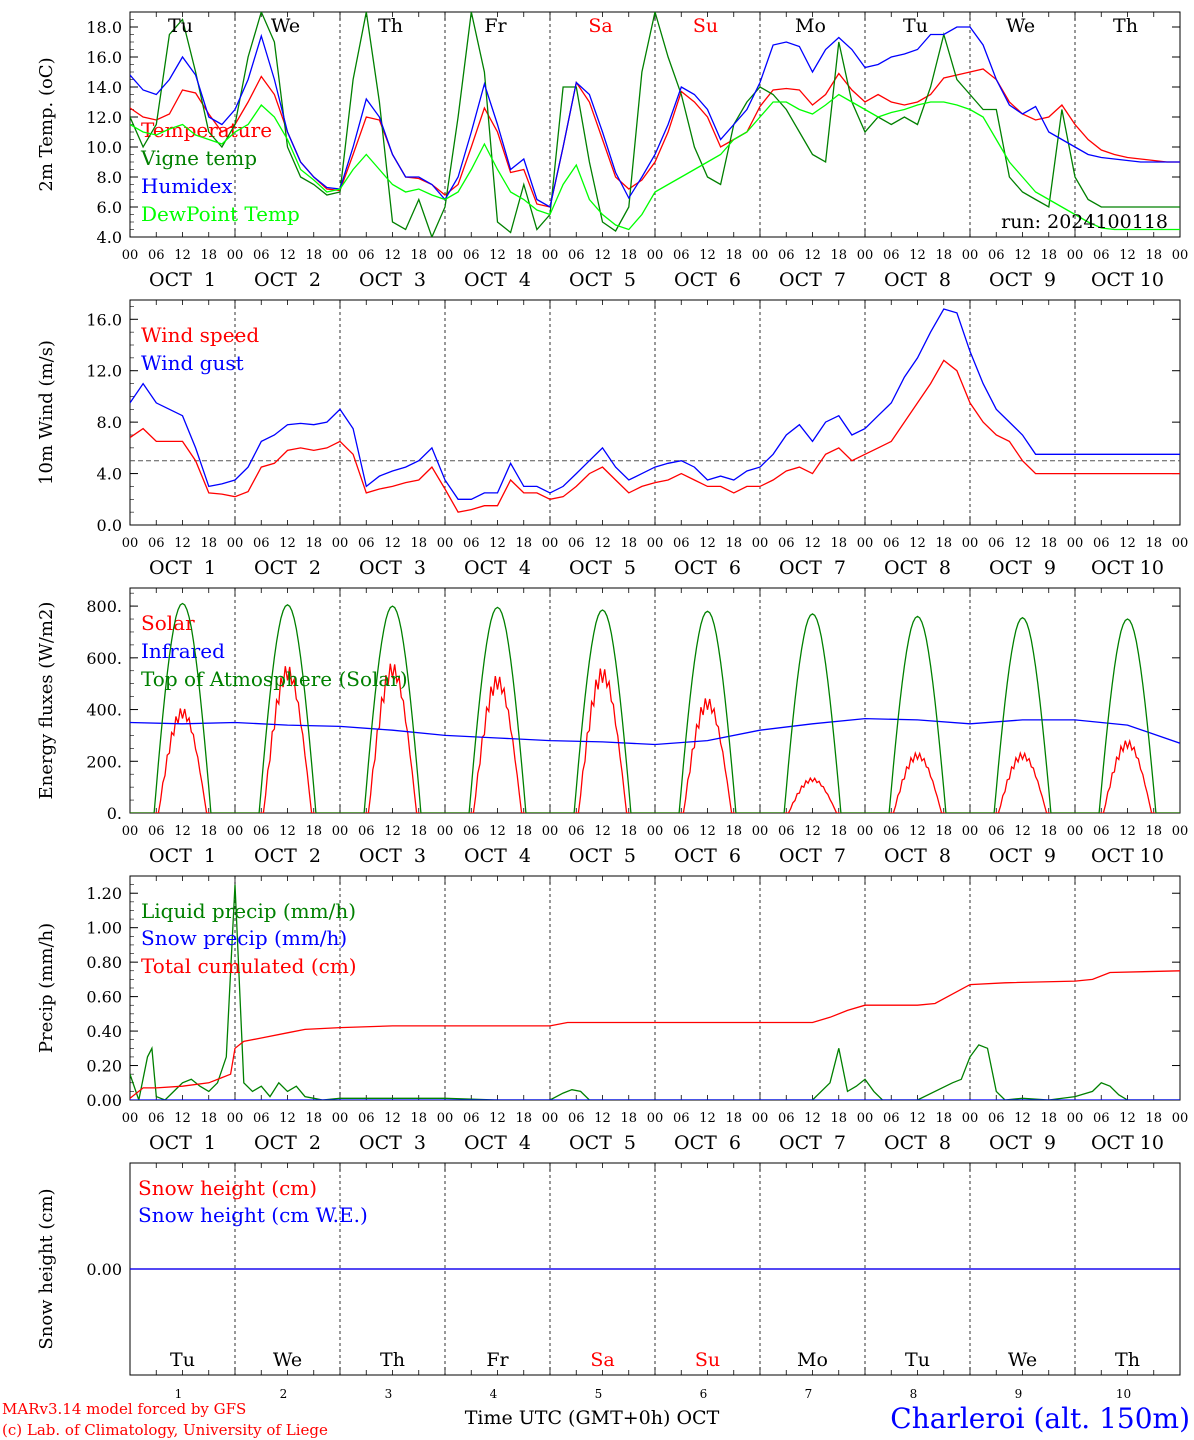  I want to click on y-tick-label: 8.0, so click(109, 177).